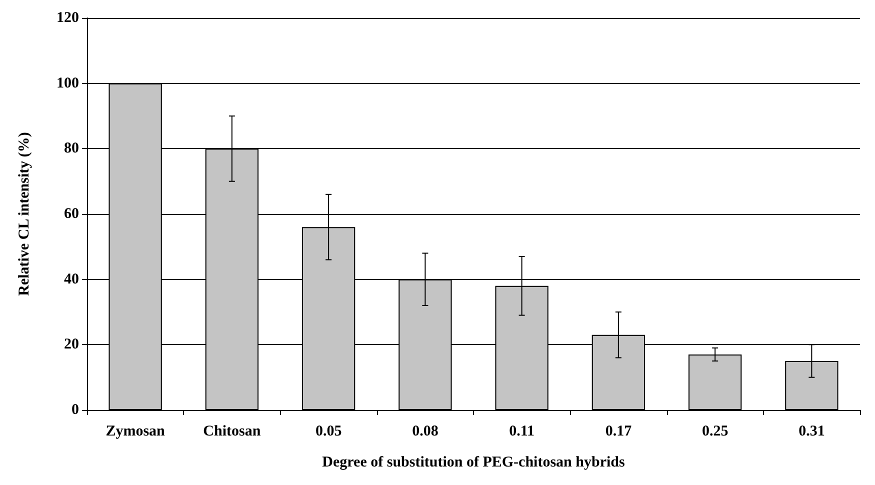 The height and width of the screenshot is (485, 875). What do you see at coordinates (522, 432) in the screenshot?
I see `x-tick-label: 0.11` at bounding box center [522, 432].